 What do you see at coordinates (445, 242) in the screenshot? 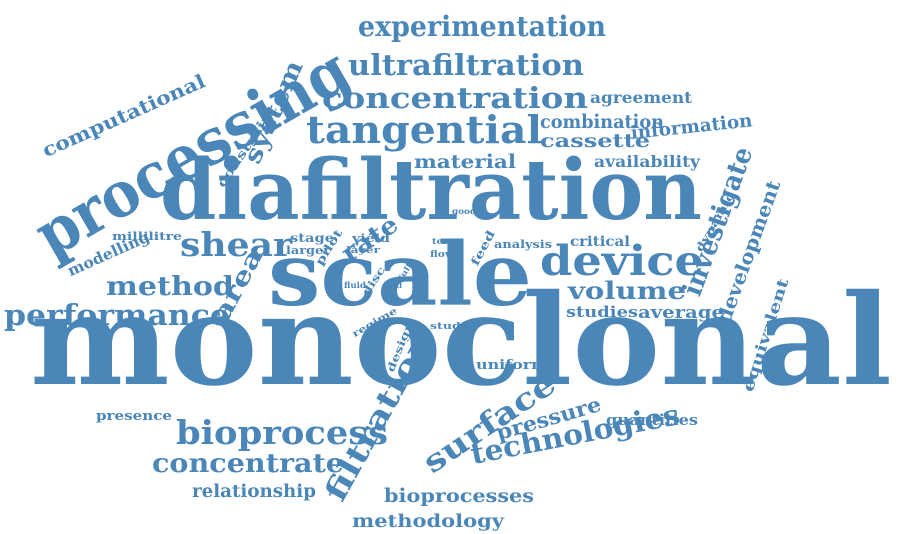
I see `word-term: term` at bounding box center [445, 242].